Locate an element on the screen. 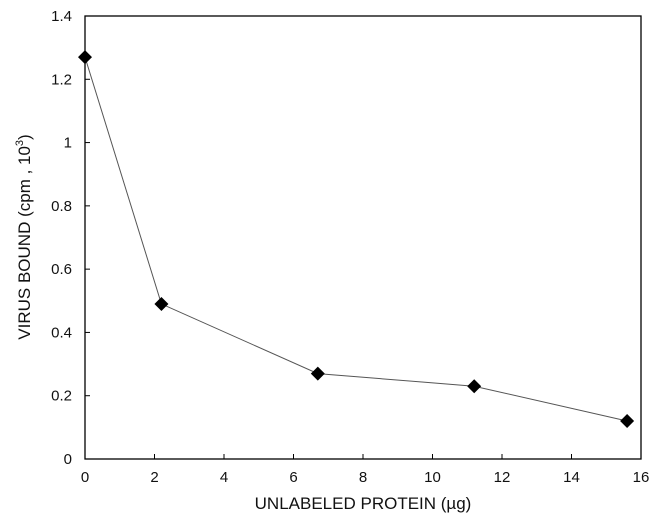  y-tick-label: 1 is located at coordinates (68, 143).